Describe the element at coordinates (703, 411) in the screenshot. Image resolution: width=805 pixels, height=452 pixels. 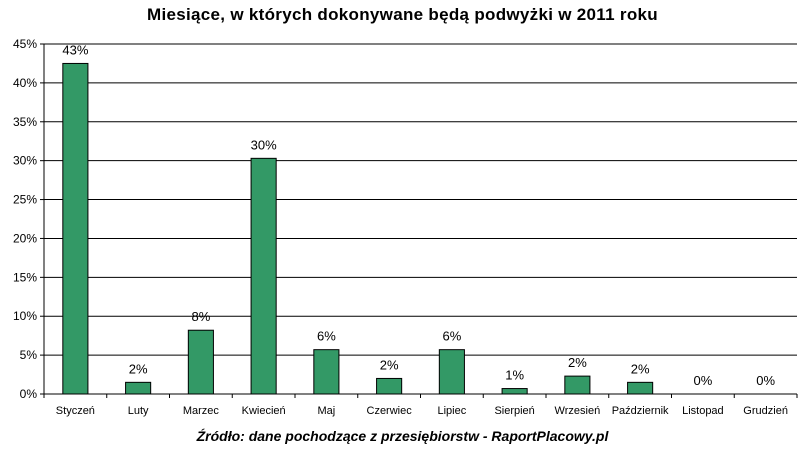
I see `x-tick-label: Listopad` at that location.